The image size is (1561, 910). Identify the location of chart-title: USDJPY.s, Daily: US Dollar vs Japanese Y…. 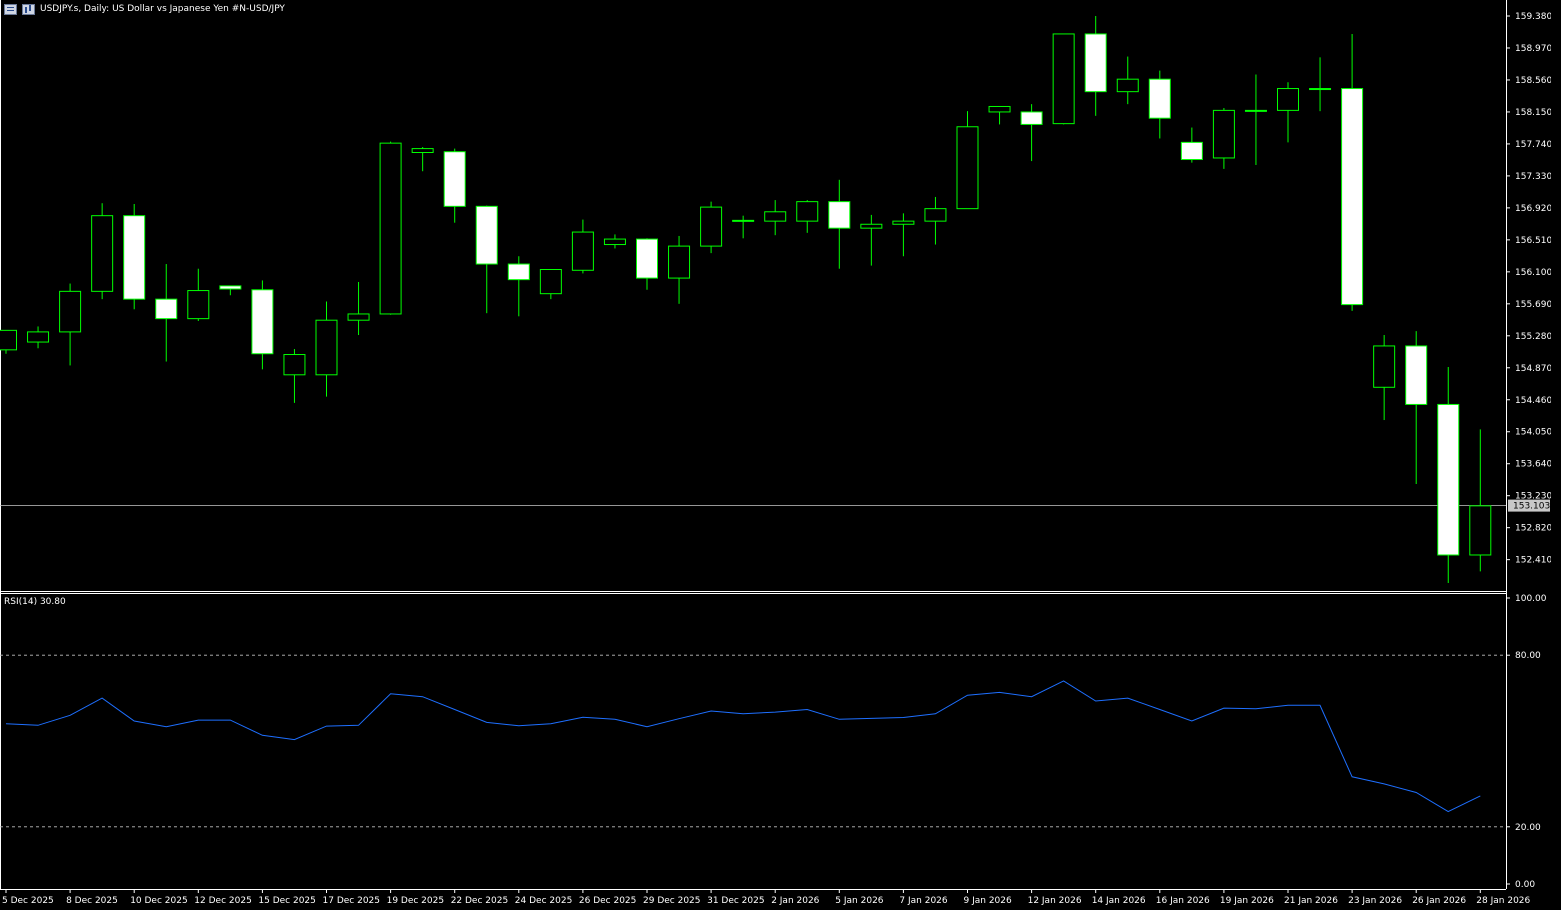
(162, 9).